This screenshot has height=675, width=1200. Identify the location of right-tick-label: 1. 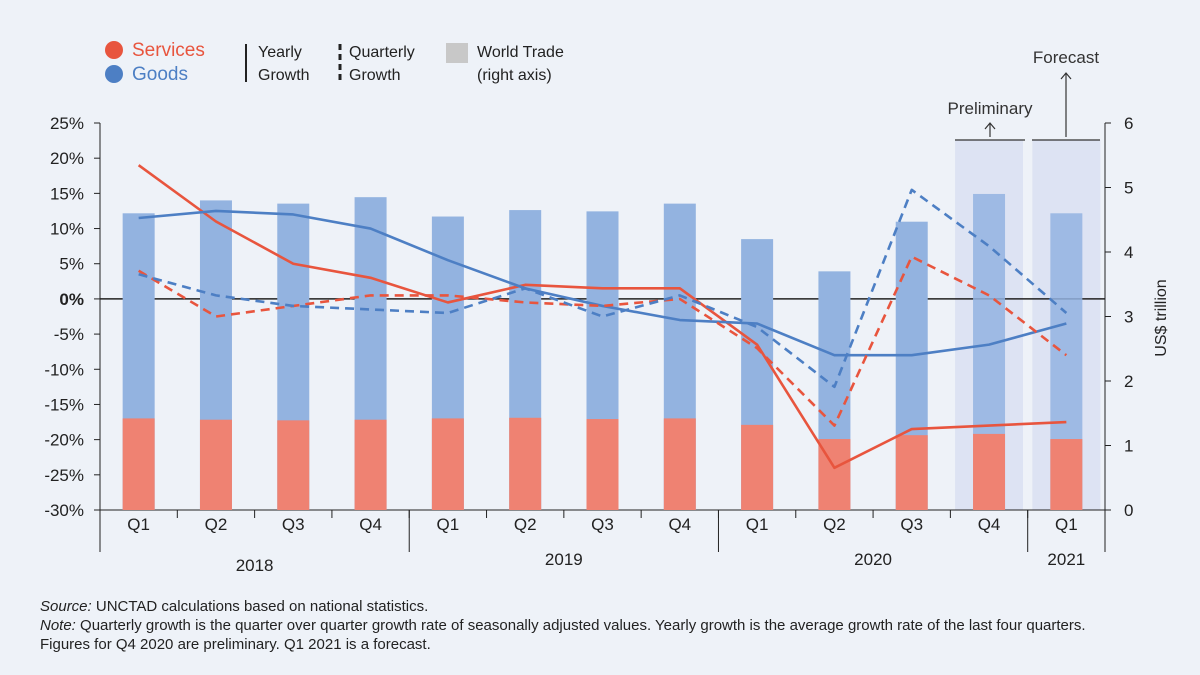
(1128, 446).